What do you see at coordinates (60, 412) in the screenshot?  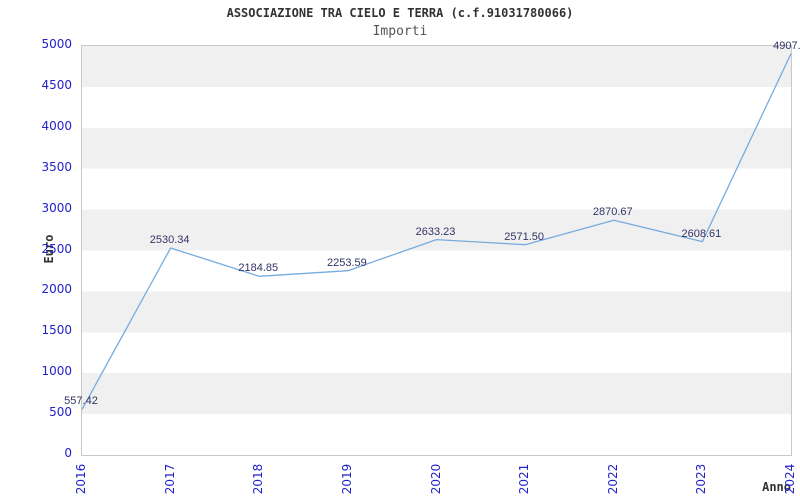 I see `y-tick-label: 500` at bounding box center [60, 412].